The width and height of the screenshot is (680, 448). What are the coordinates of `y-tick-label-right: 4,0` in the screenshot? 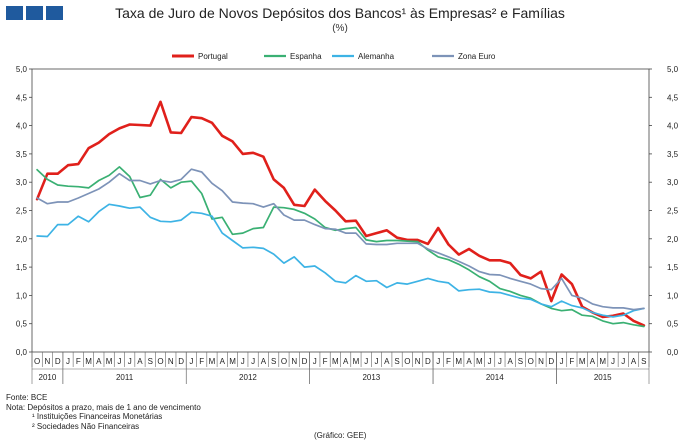 It's located at (673, 126).